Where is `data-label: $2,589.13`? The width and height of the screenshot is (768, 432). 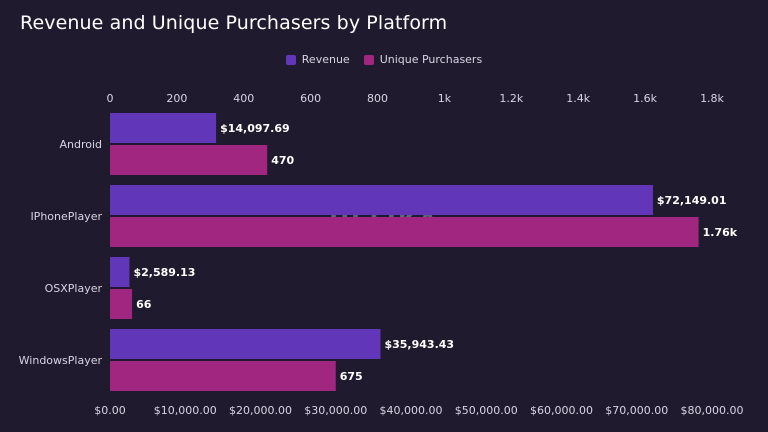
data-label: $2,589.13 is located at coordinates (164, 272).